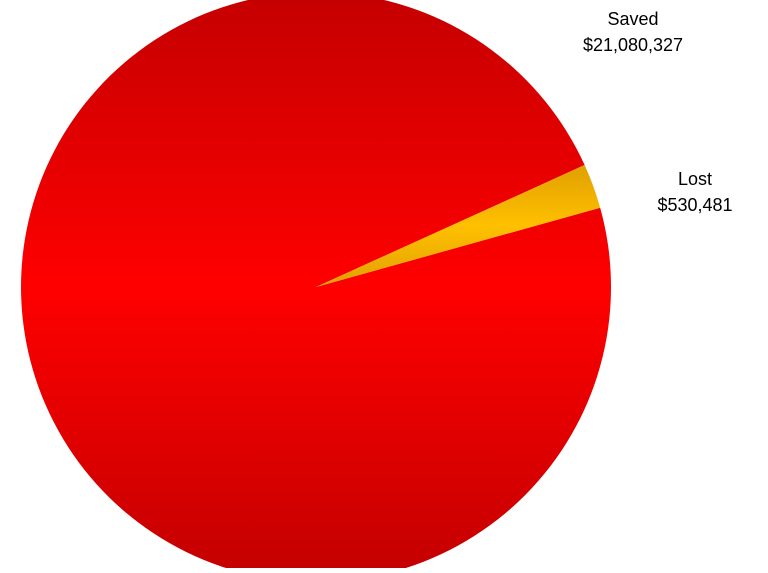  I want to click on data-label-lost-value: $530,481, so click(695, 205).